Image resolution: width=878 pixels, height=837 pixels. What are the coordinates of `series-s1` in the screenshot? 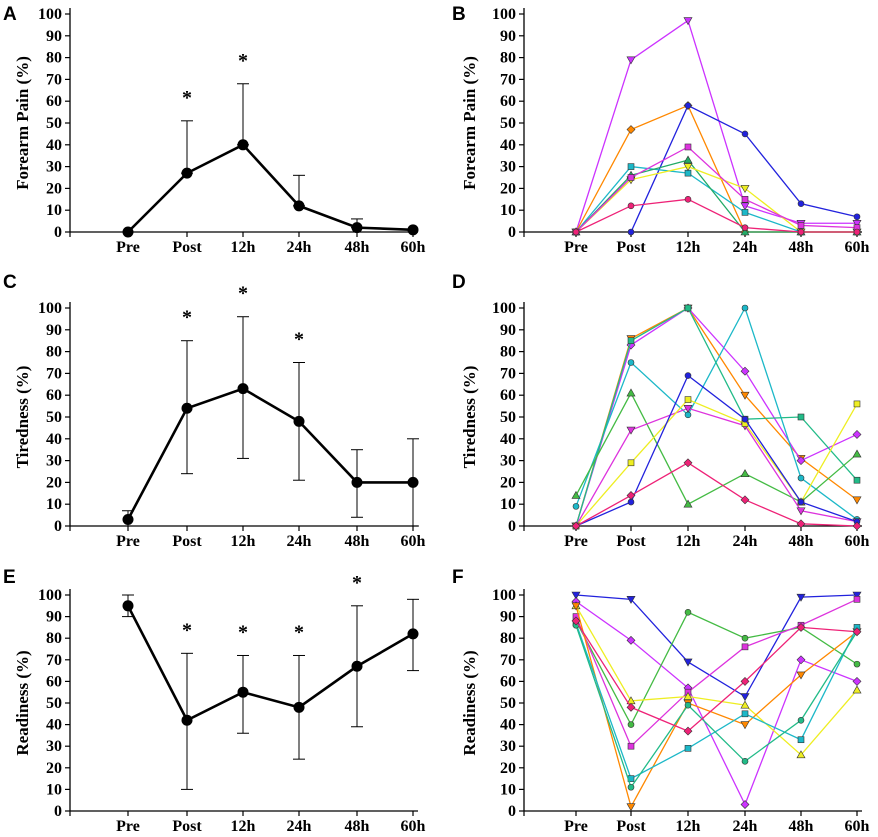 It's located at (716, 127).